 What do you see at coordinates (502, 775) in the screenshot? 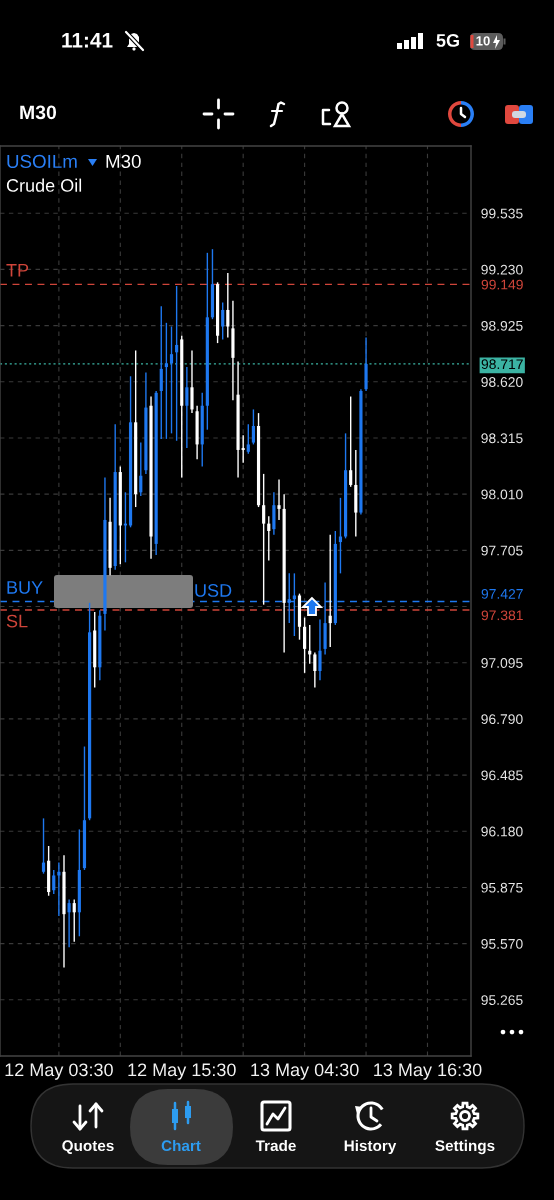
I see `y-tick-label: 96.485` at bounding box center [502, 775].